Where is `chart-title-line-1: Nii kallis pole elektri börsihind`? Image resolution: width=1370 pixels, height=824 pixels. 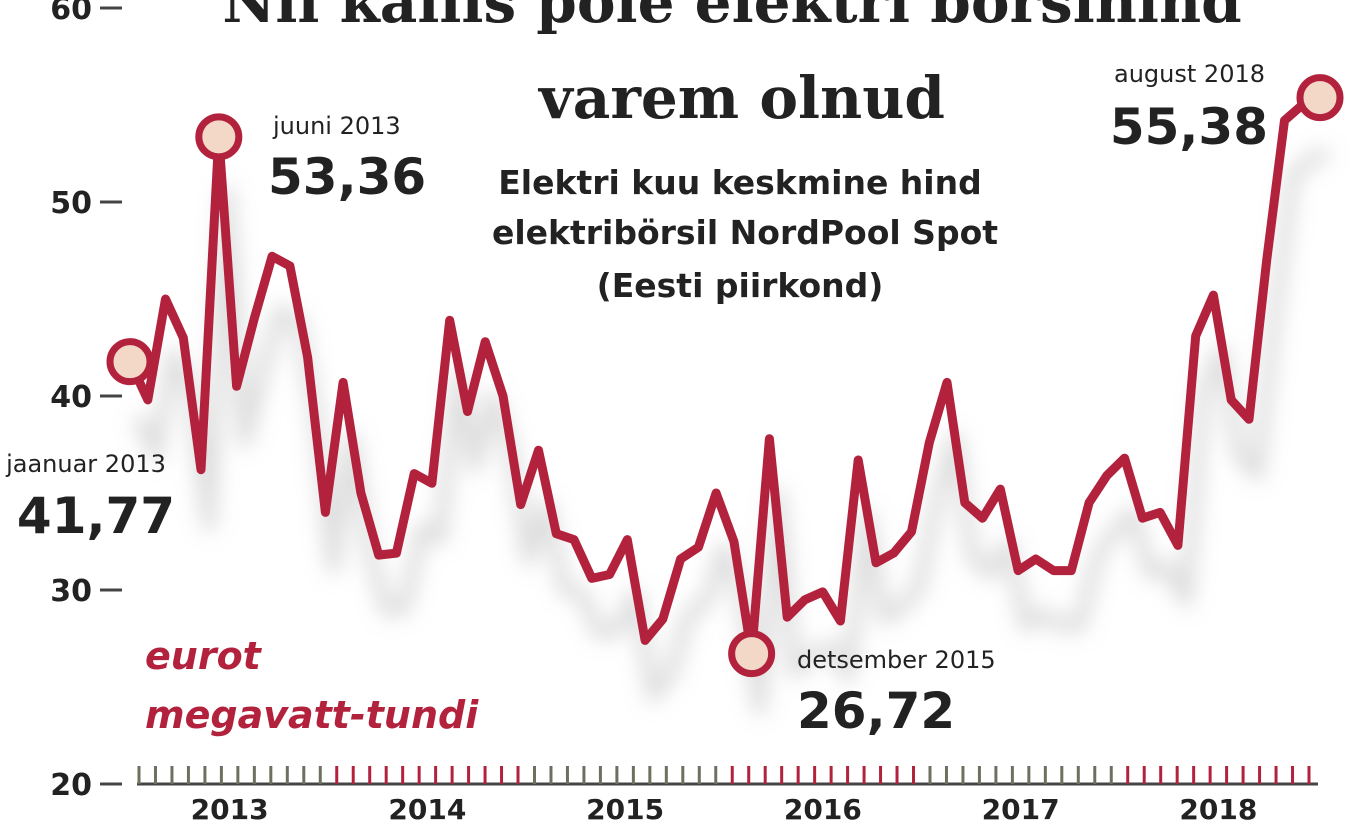
chart-title-line-1: Nii kallis pole elektri börsihind is located at coordinates (731, 18).